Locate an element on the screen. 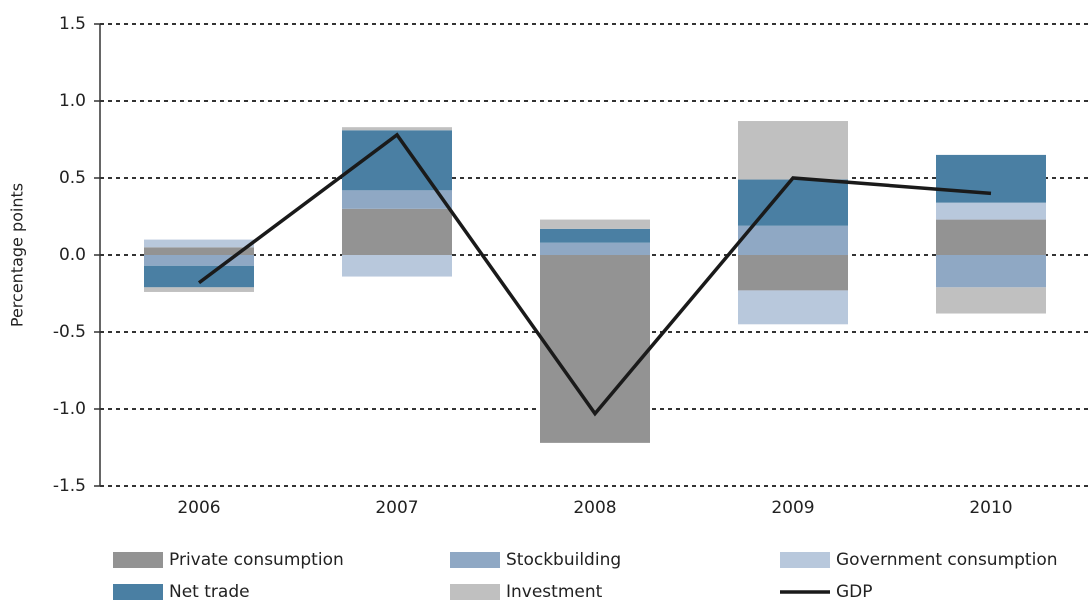  legend-label: Investment is located at coordinates (554, 592).